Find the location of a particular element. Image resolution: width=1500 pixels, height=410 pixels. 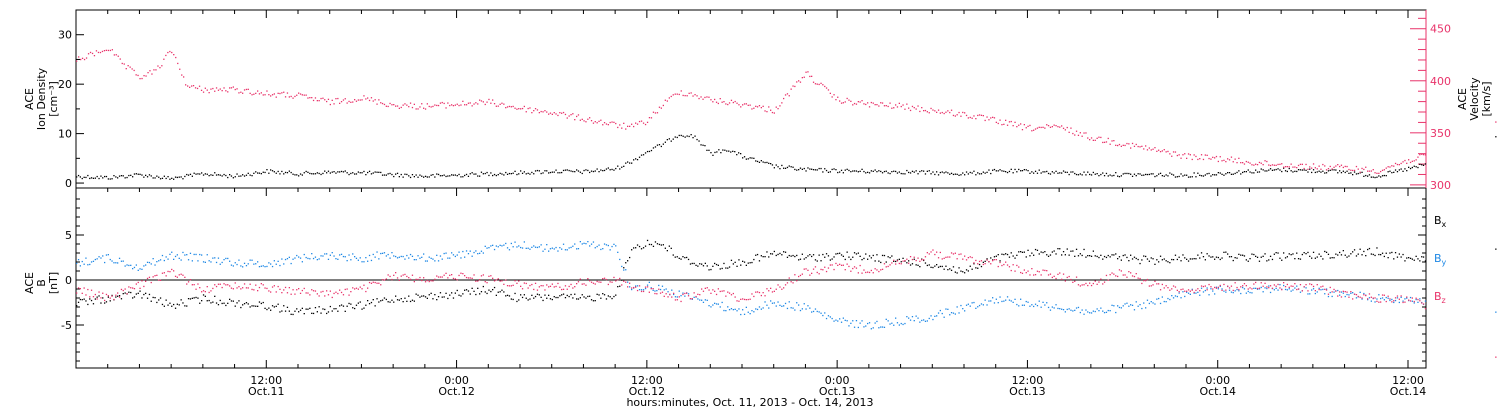

bottom-left-y-tick-label: 0 is located at coordinates (68, 280).